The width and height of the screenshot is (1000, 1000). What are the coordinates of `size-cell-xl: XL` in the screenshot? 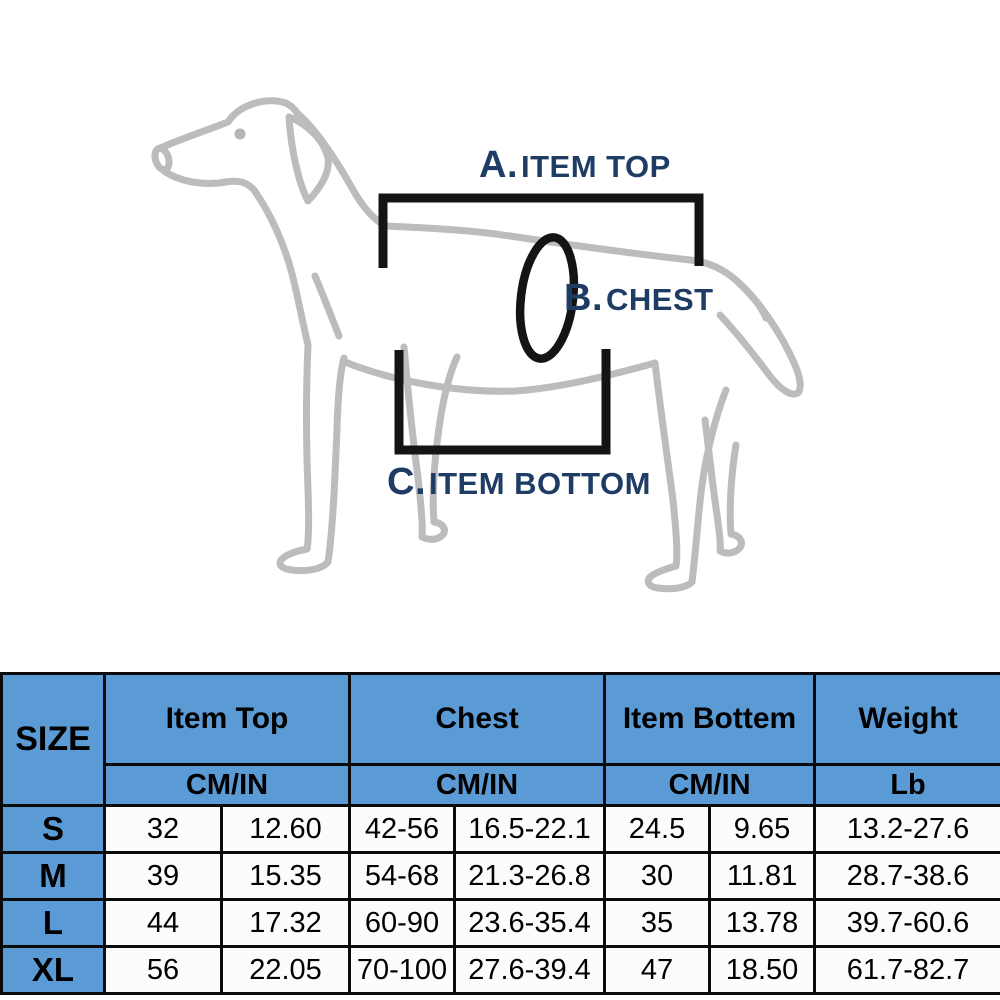 It's located at (53, 970).